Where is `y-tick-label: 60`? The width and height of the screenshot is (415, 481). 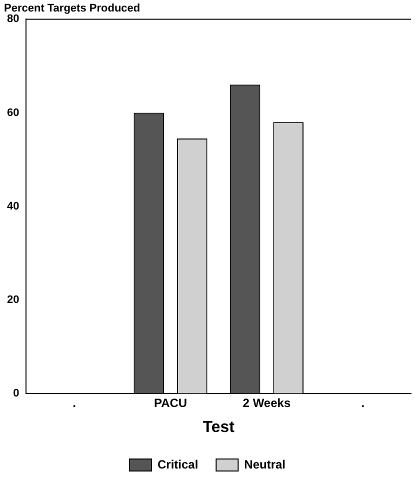
y-tick-label: 60 is located at coordinates (13, 112).